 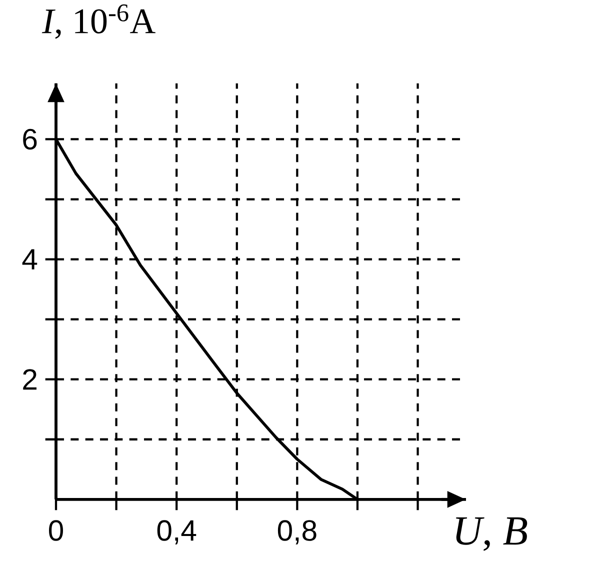 I want to click on x-tick-label: 0,4, so click(x=176, y=532).